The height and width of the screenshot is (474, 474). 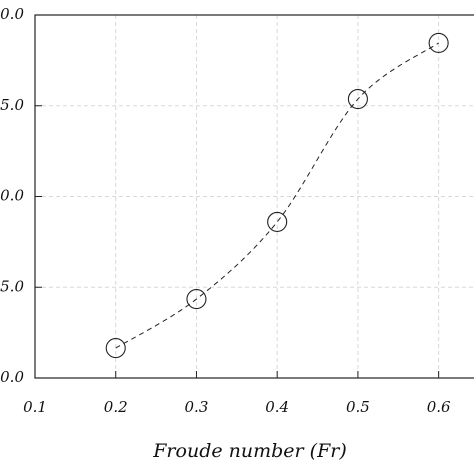 What do you see at coordinates (35, 407) in the screenshot?
I see `x-tick-label: 0.1` at bounding box center [35, 407].